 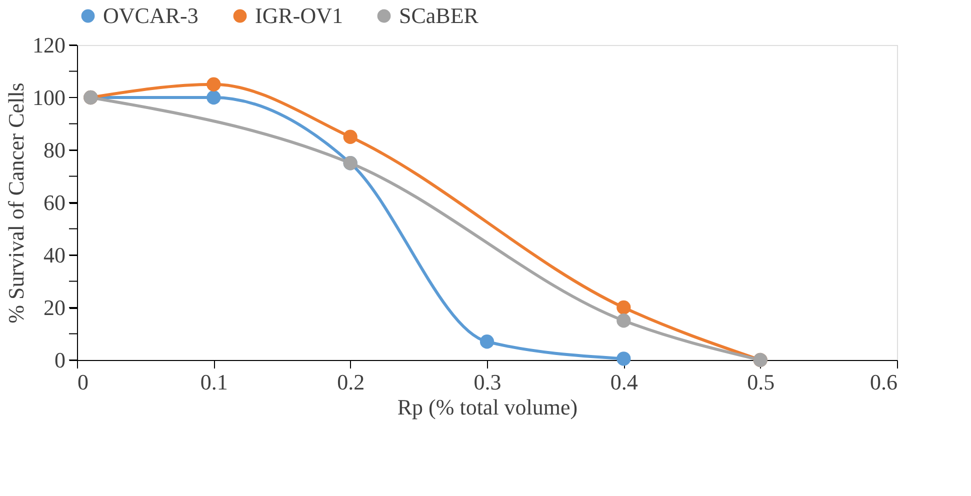 What do you see at coordinates (55, 202) in the screenshot?
I see `y-tick-label: 60` at bounding box center [55, 202].